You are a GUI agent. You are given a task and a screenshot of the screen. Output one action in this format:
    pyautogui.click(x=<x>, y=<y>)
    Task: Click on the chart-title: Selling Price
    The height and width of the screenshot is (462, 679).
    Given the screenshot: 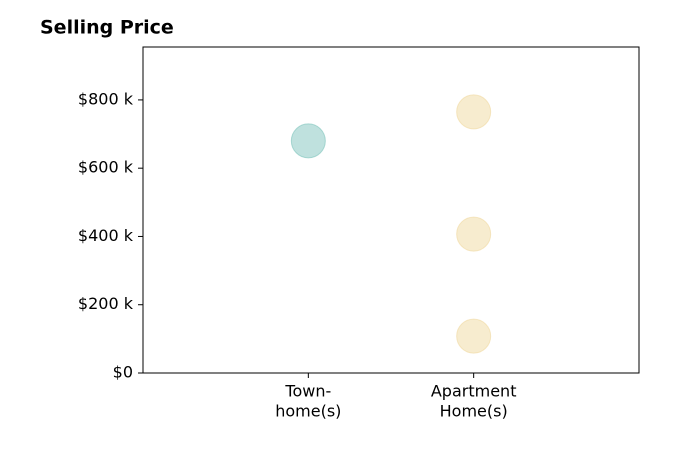 What is the action you would take?
    pyautogui.click(x=107, y=28)
    